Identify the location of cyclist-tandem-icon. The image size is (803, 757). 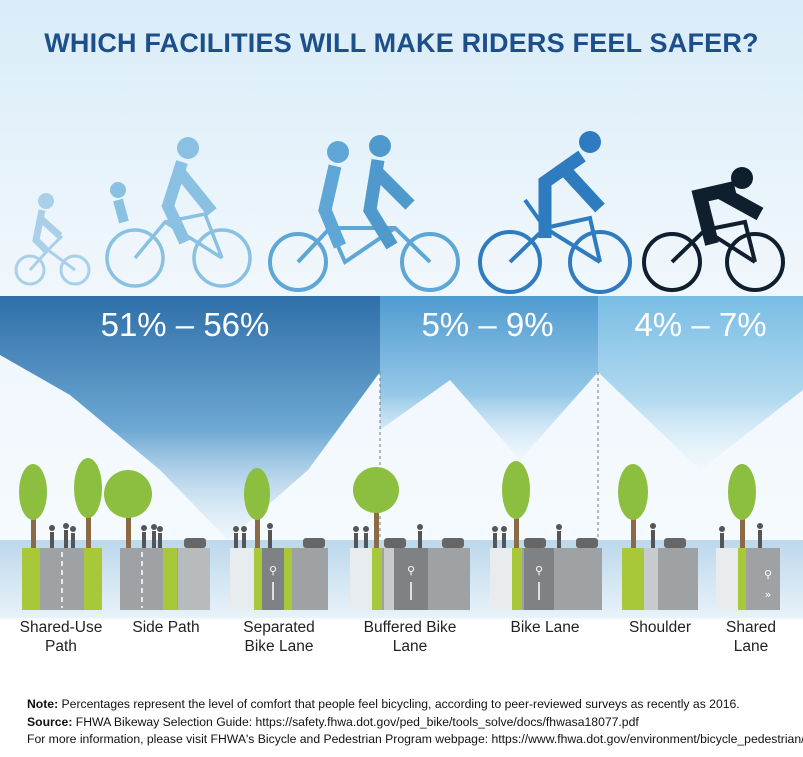
(364, 213).